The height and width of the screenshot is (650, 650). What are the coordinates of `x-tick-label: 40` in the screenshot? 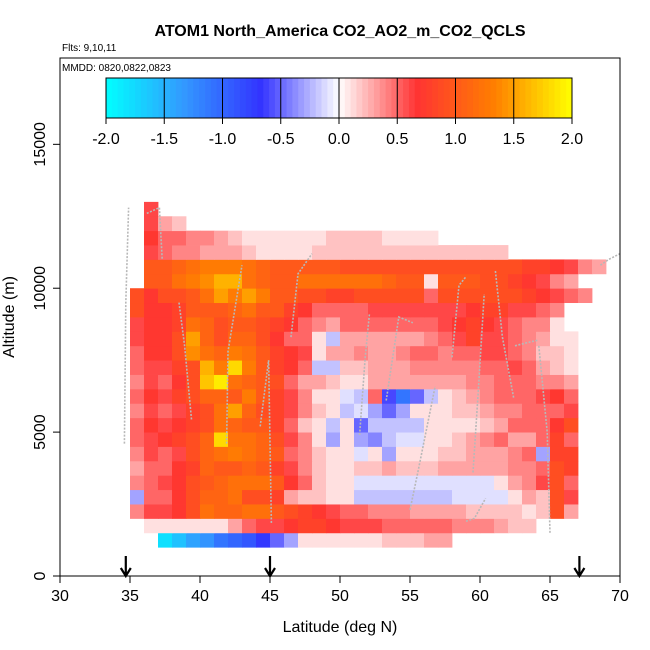 It's located at (200, 596).